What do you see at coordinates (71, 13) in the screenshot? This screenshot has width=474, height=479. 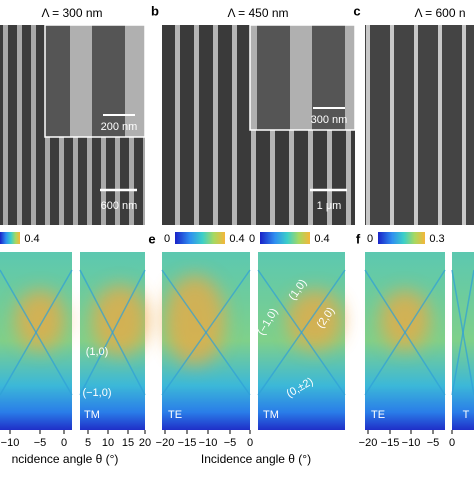 I see `panel-title: Λ = 300 nm` at bounding box center [71, 13].